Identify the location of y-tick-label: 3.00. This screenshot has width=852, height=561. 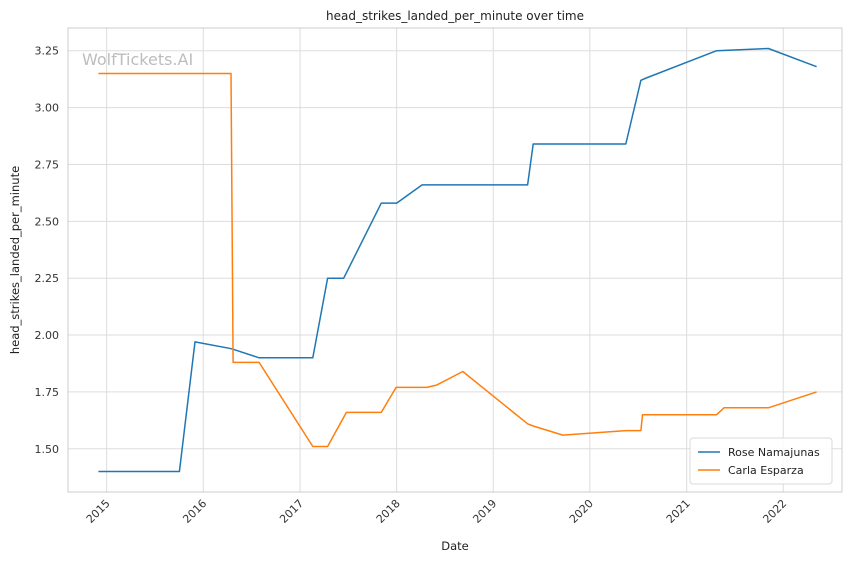
(47, 108).